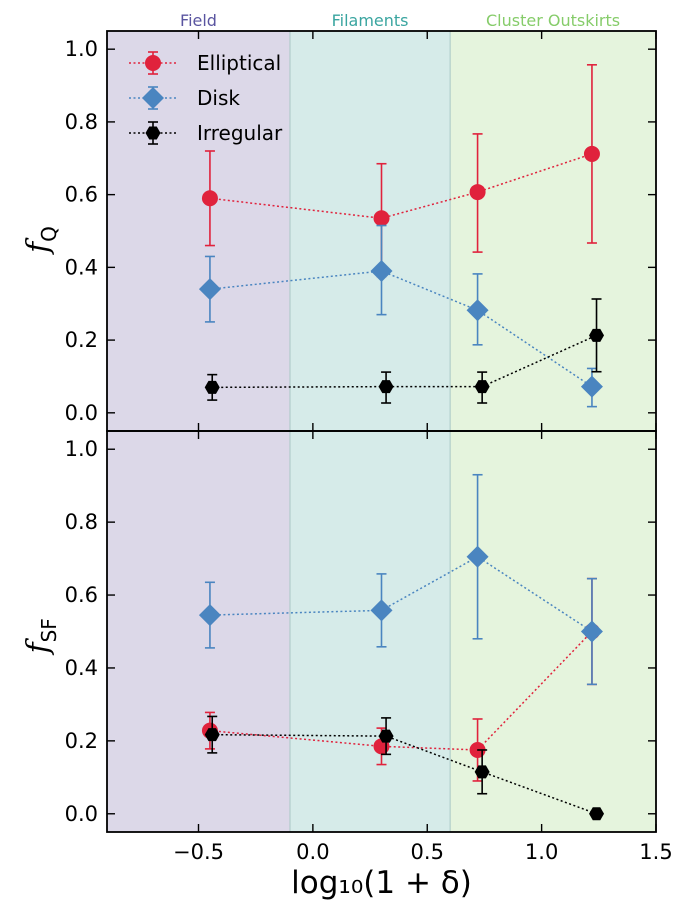 Image resolution: width=686 pixels, height=903 pixels. What do you see at coordinates (370, 20) in the screenshot?
I see `region-label: Filaments` at bounding box center [370, 20].